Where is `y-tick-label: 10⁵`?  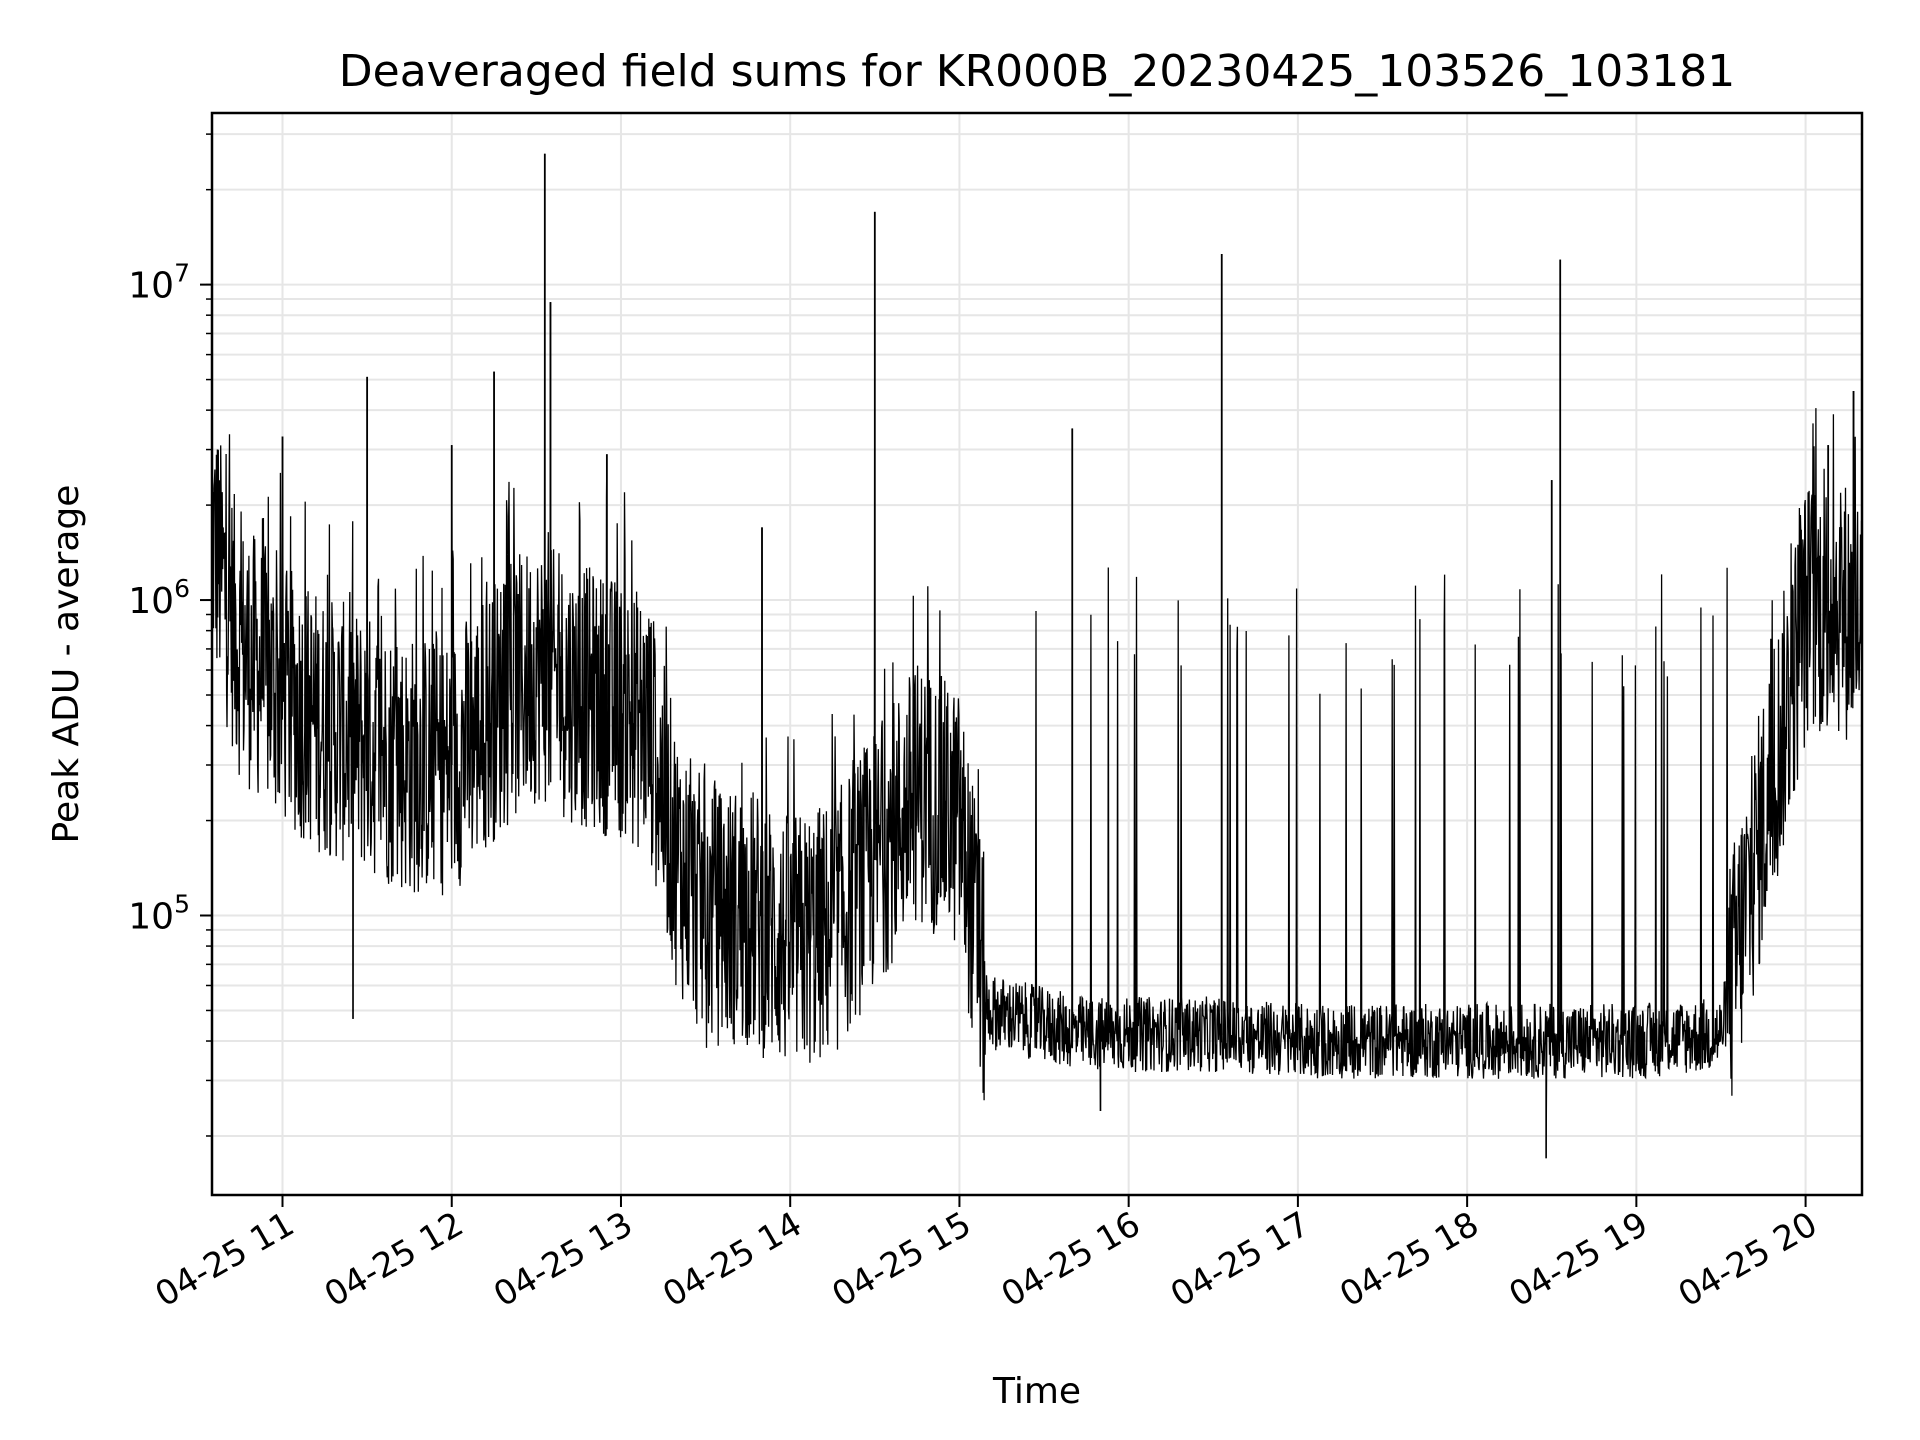 y-tick-label: 10⁵ is located at coordinates (159, 914).